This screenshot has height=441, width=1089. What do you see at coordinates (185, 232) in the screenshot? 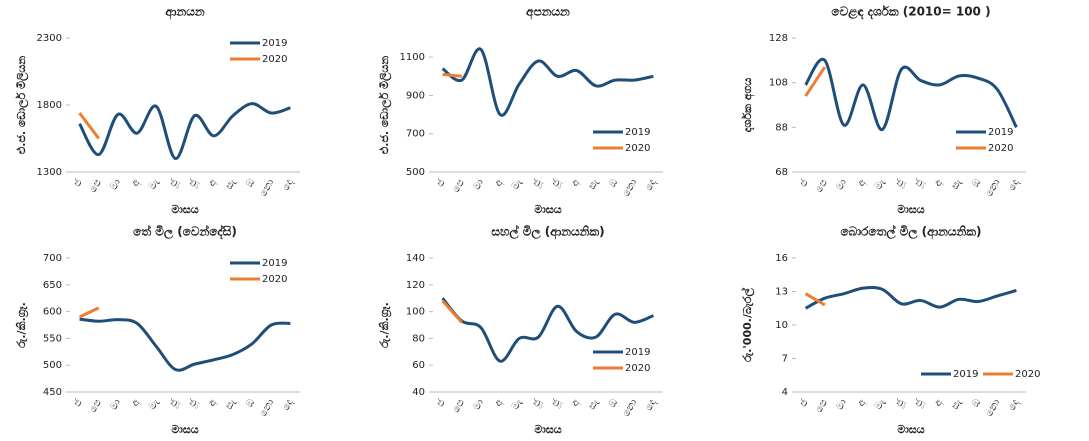
I see `chart-title: තේ මිල (වෙන්දේසි)` at bounding box center [185, 232].